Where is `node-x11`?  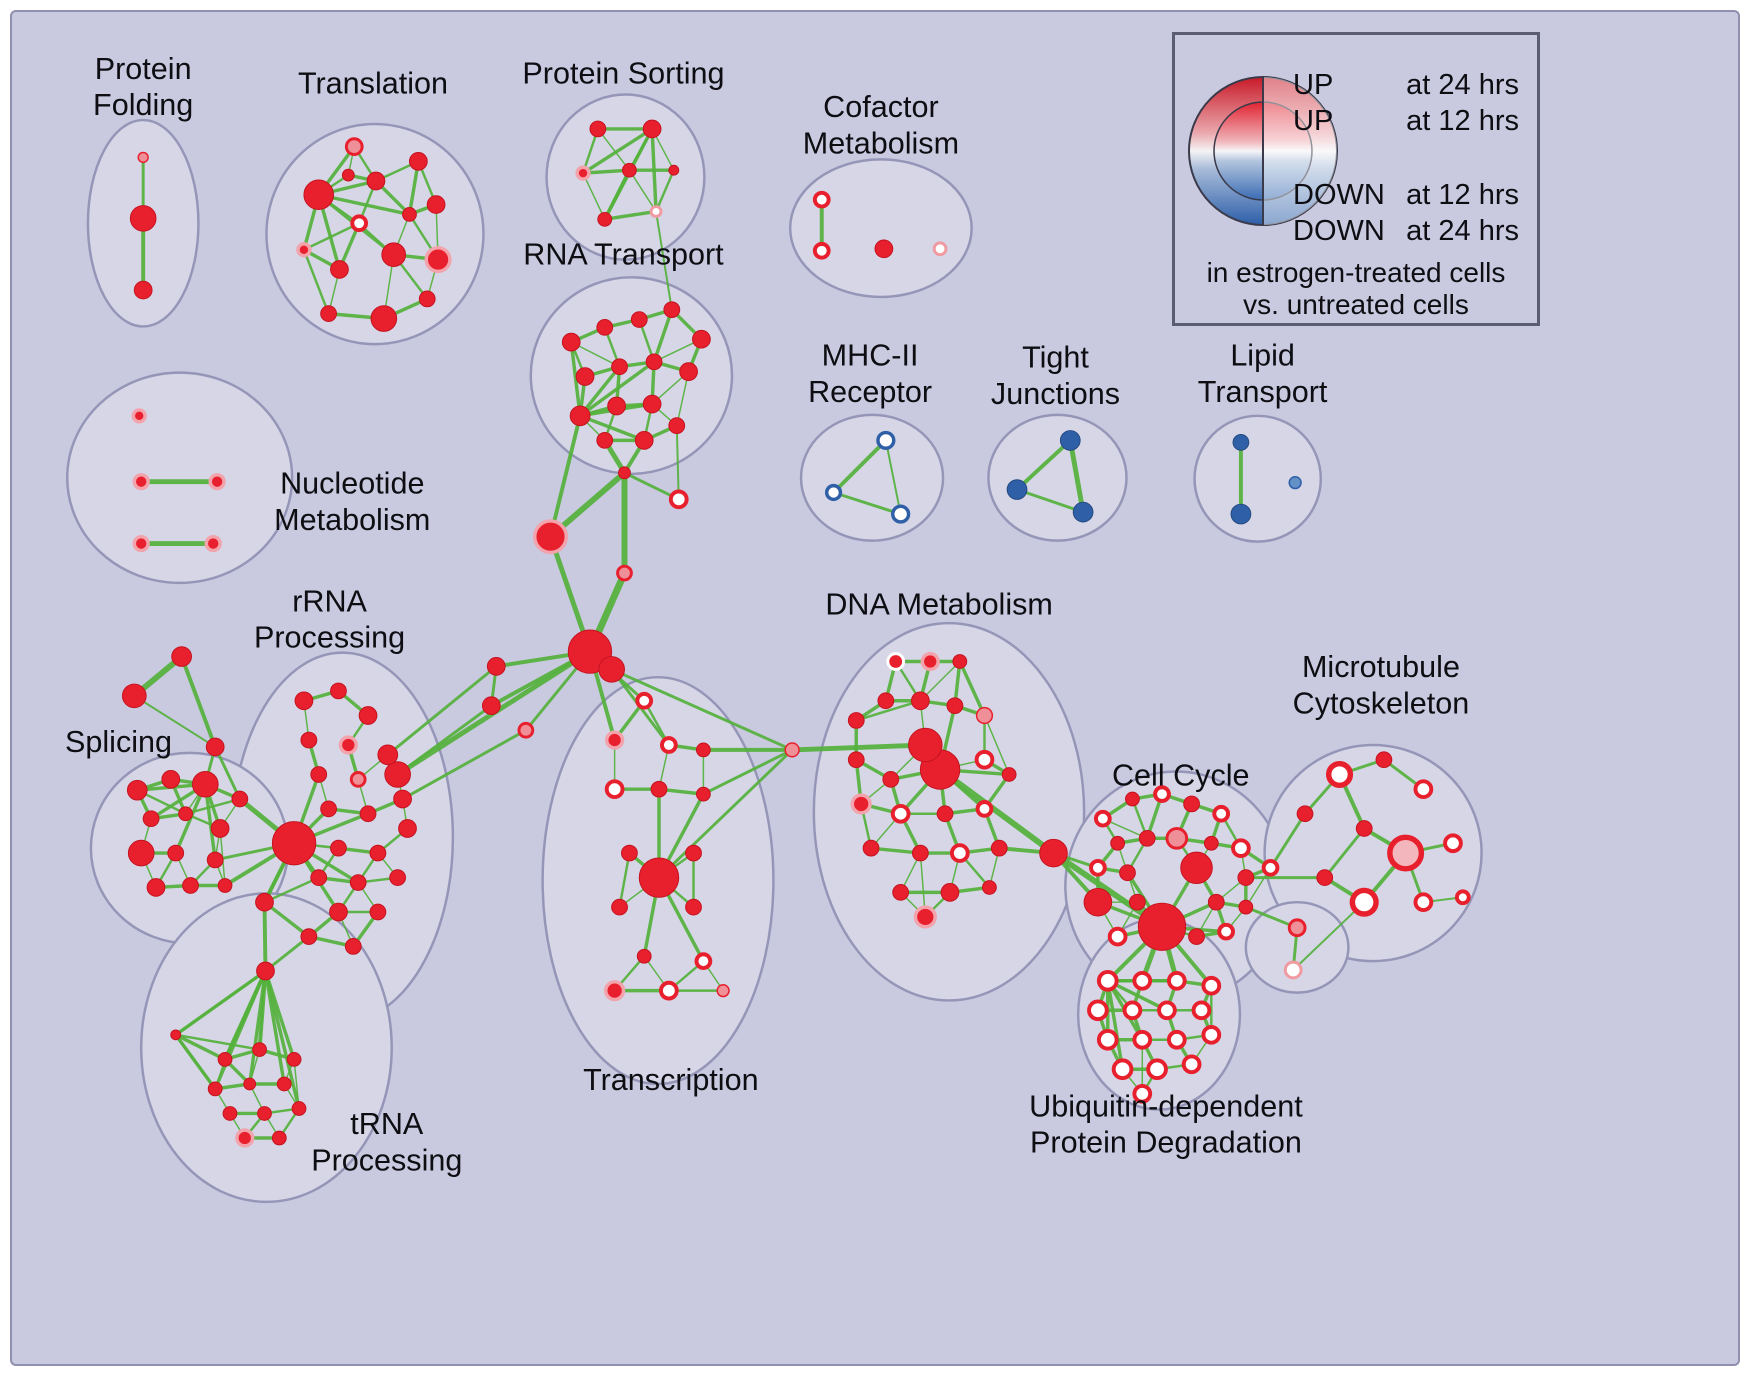 node-x11 is located at coordinates (693, 907).